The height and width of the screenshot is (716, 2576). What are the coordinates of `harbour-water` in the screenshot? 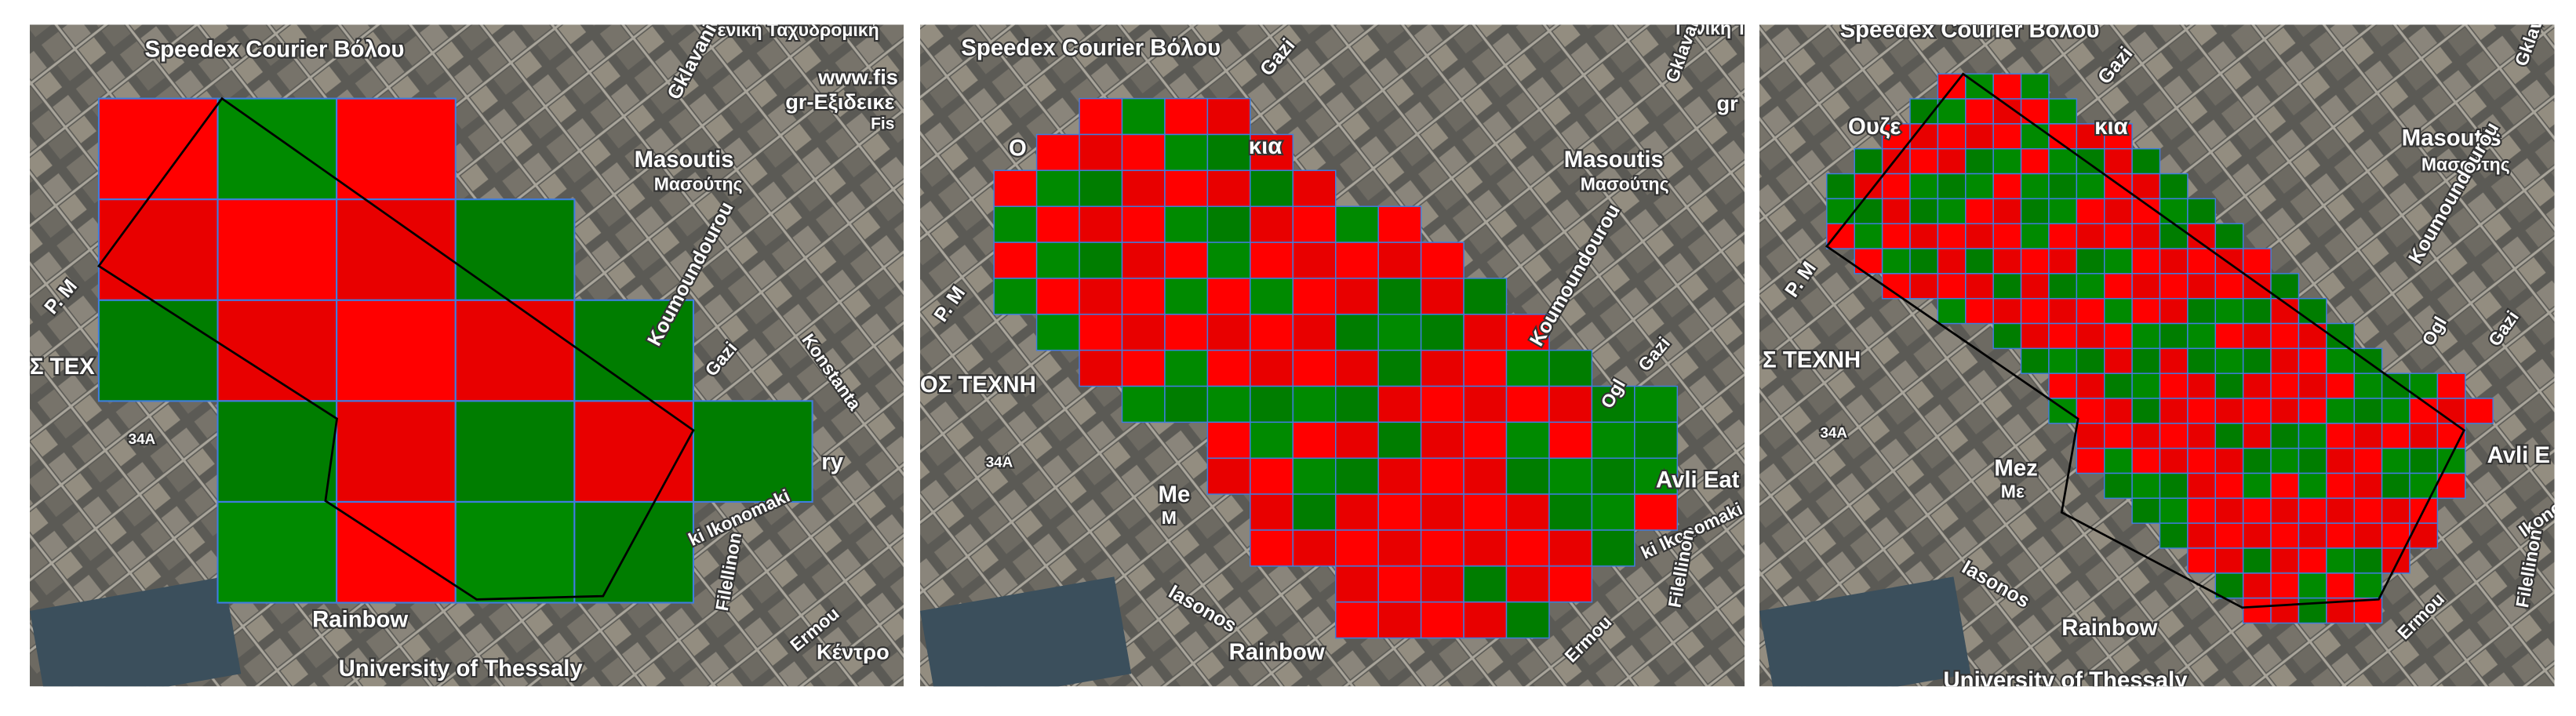 It's located at (1865, 631).